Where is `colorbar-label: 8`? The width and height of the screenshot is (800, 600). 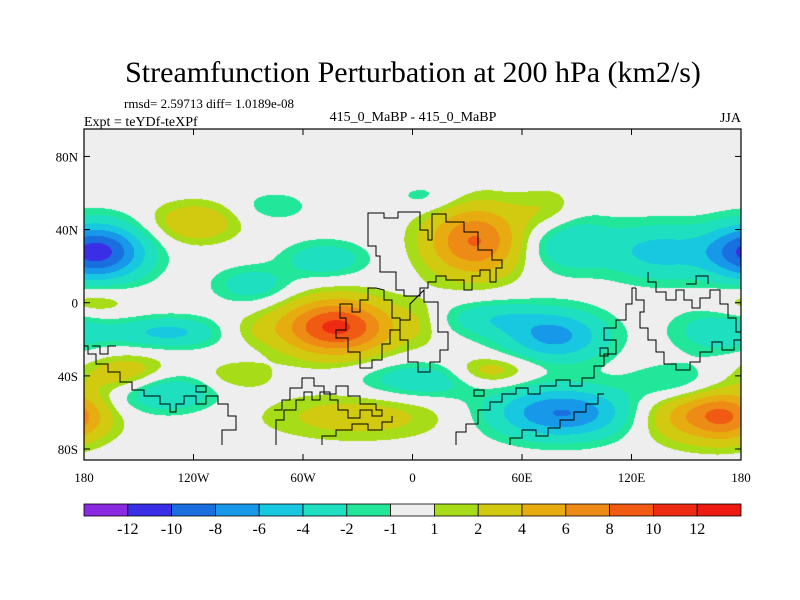
colorbar-label: 8 is located at coordinates (610, 529).